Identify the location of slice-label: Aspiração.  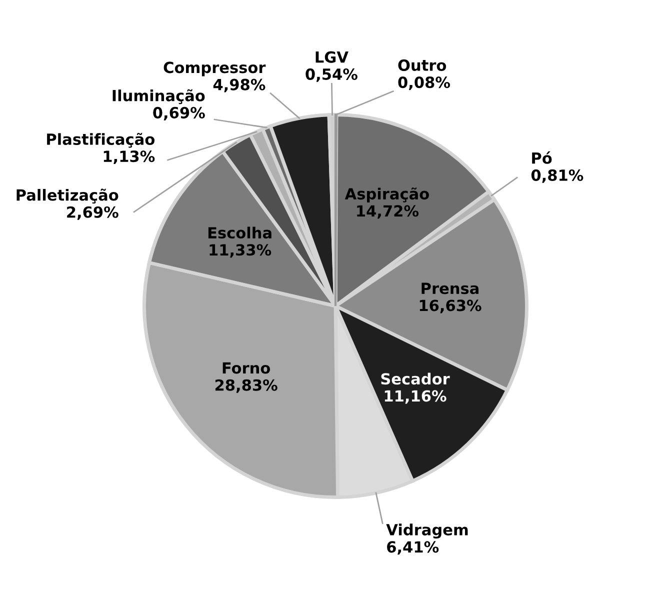
(386, 195).